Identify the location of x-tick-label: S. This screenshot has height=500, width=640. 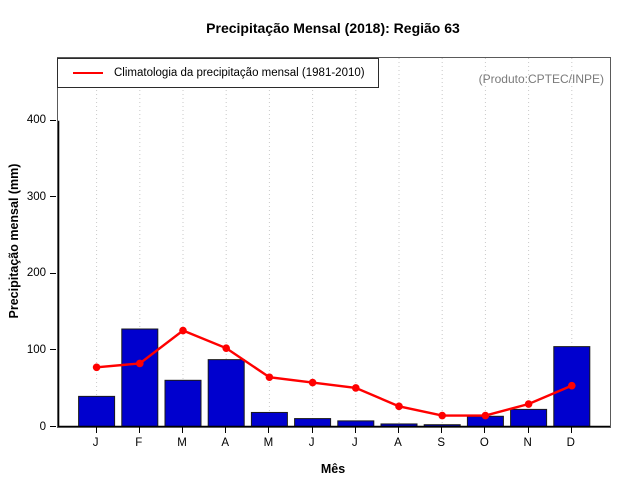
(441, 443).